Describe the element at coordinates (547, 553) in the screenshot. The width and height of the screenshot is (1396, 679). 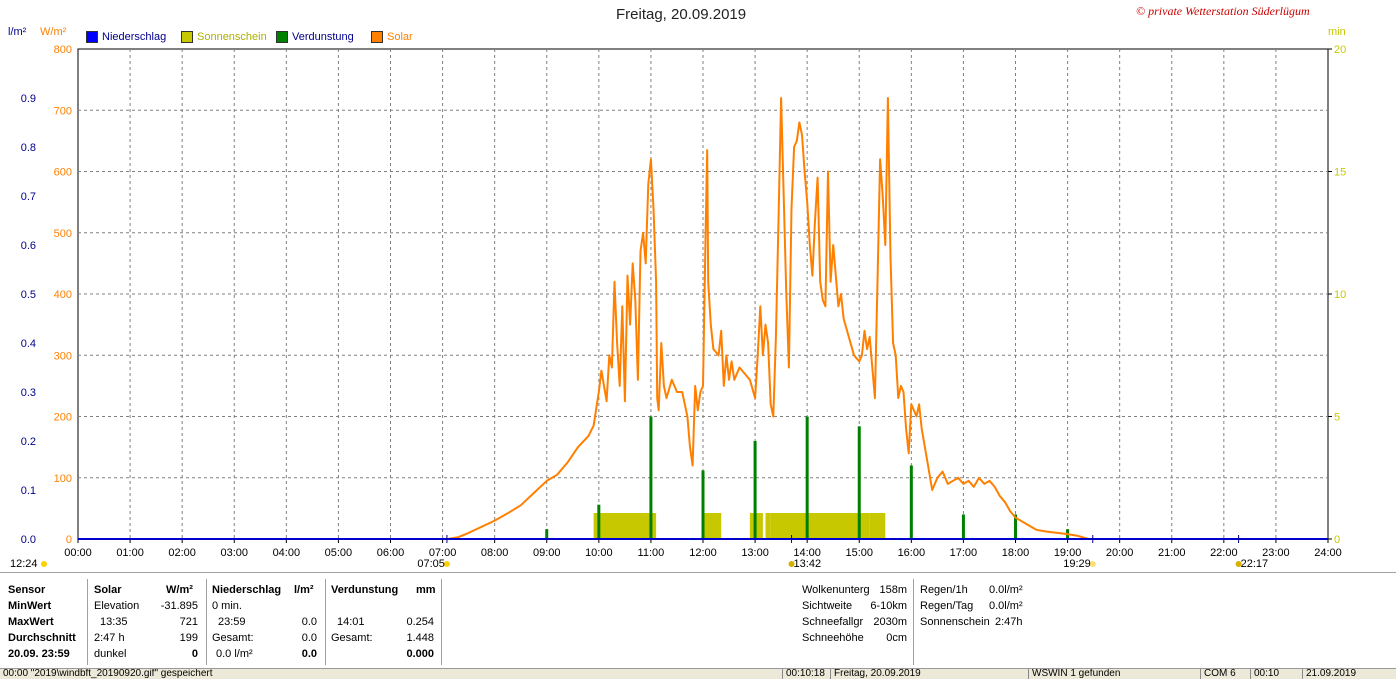
I see `x-tick-label: 09:00` at that location.